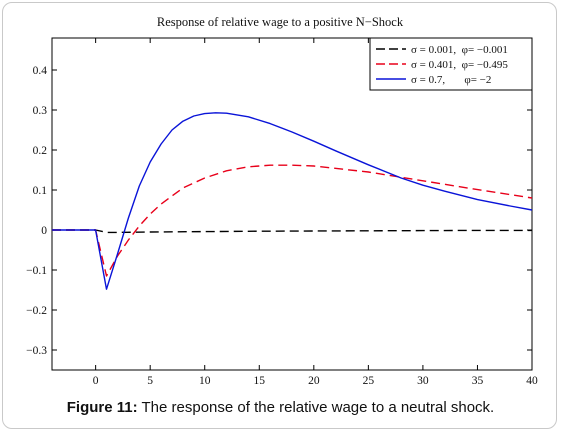 The width and height of the screenshot is (561, 433). What do you see at coordinates (36, 351) in the screenshot?
I see `y-tick-label: −0.3` at bounding box center [36, 351].